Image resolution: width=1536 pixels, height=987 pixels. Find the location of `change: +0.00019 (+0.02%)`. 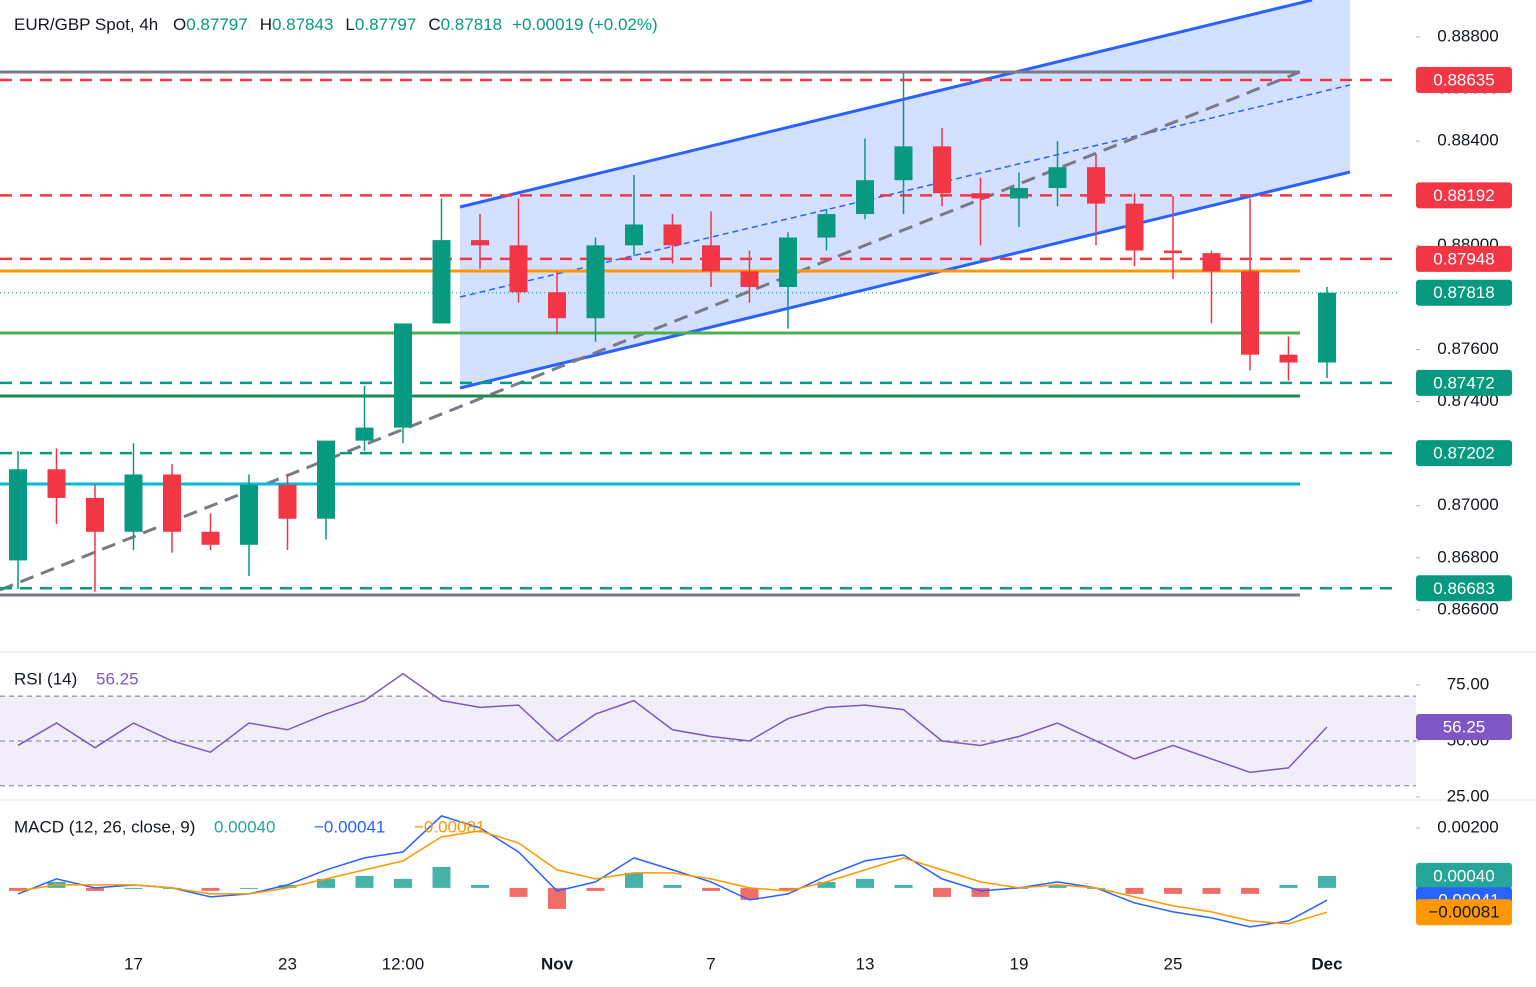

change: +0.00019 (+0.02%) is located at coordinates (585, 24).